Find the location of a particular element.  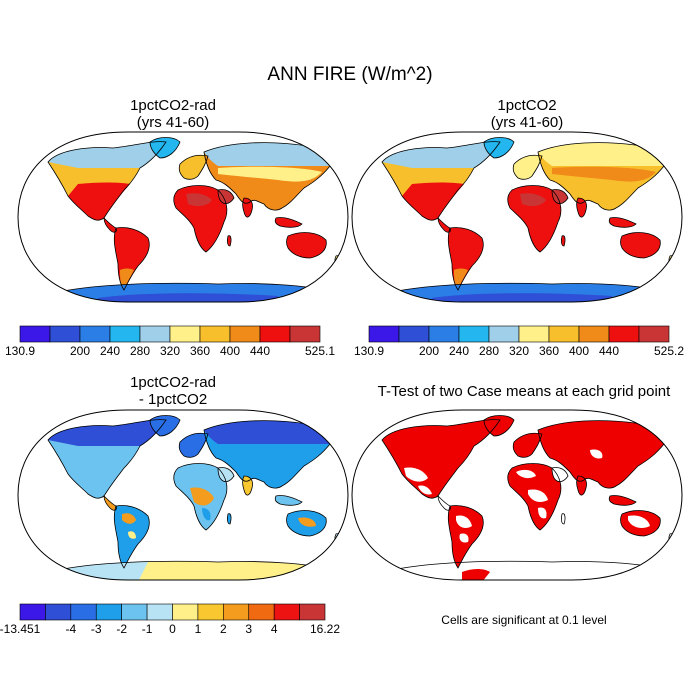

colorbar-label: -1 is located at coordinates (147, 629).